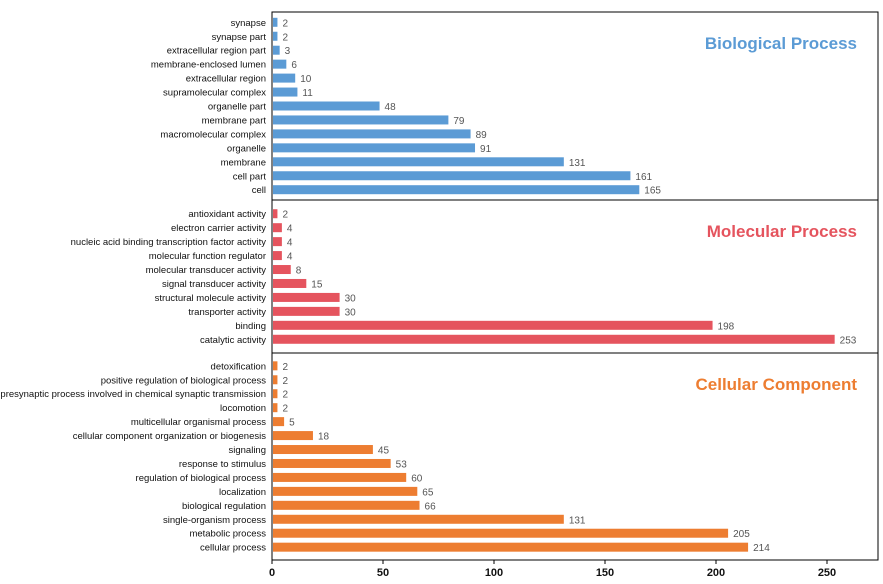 This screenshot has width=883, height=584. I want to click on value-label: 253, so click(848, 340).